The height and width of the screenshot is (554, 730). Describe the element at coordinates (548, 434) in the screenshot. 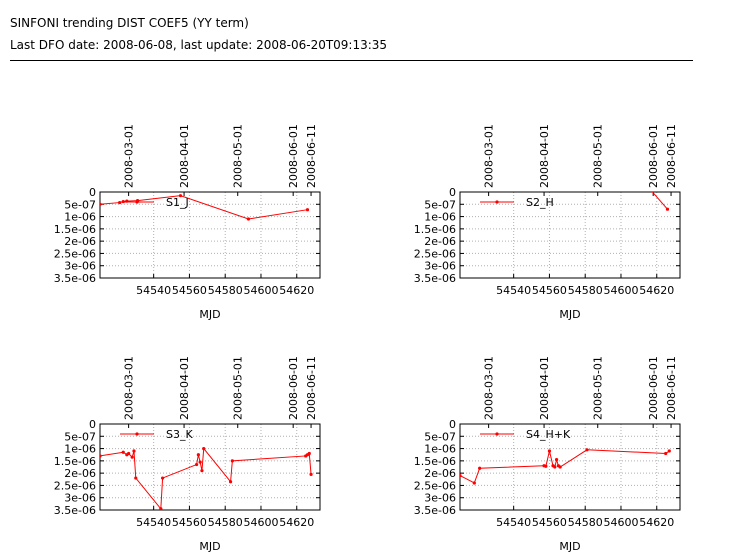

I see `legend-label: S4_H+K` at that location.